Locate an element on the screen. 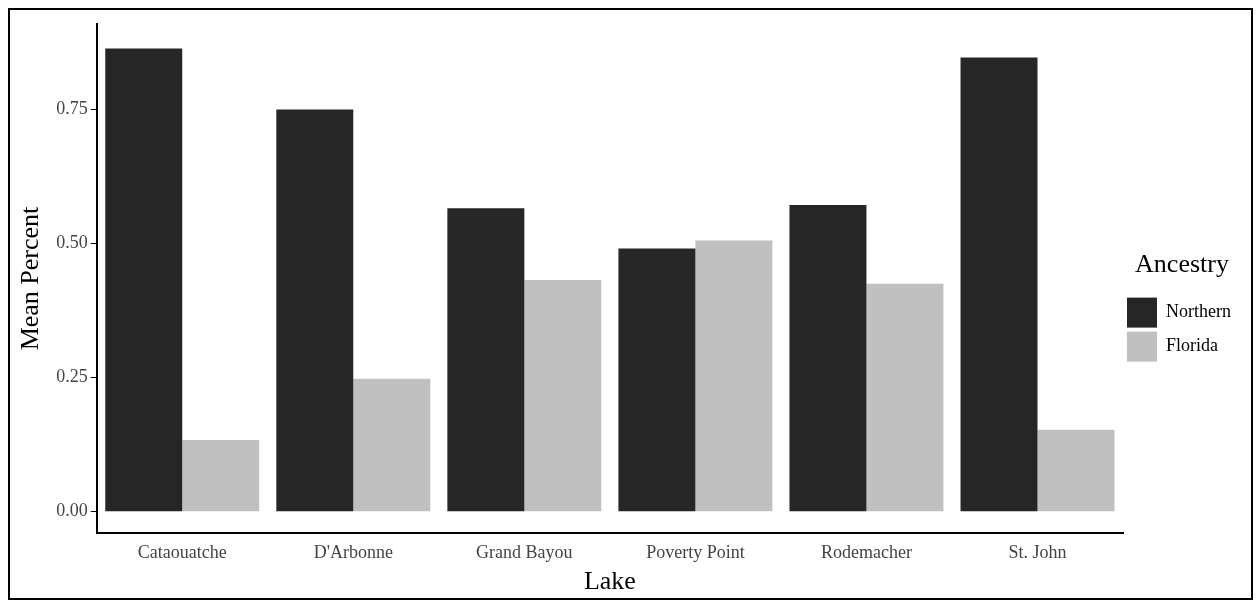  y-tick-label: 0.25 is located at coordinates (72, 376).